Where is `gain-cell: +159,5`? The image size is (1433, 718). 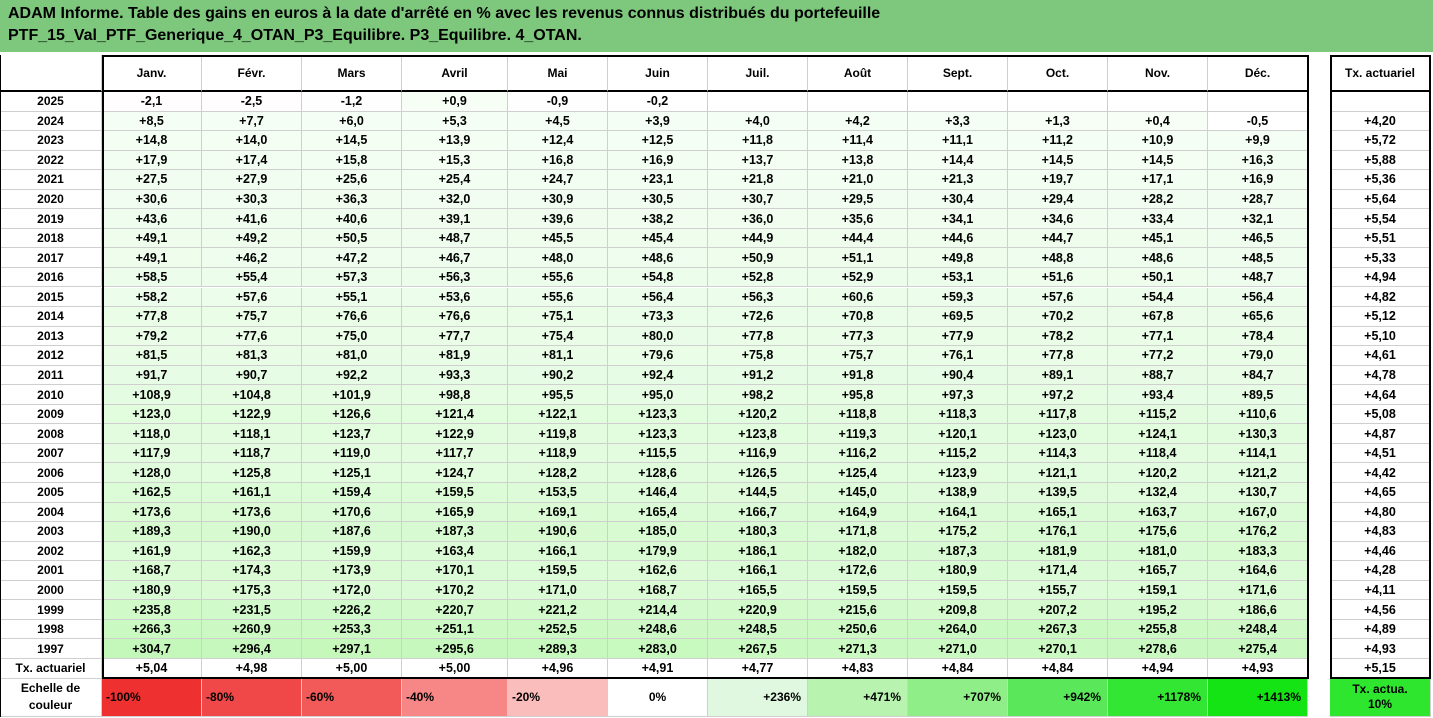 gain-cell: +159,5 is located at coordinates (958, 590).